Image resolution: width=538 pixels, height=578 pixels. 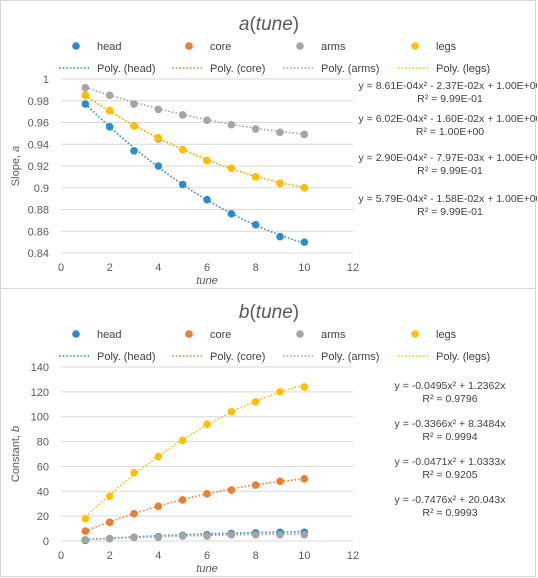 What do you see at coordinates (158, 556) in the screenshot?
I see `chart-b-xtick-label: 4` at bounding box center [158, 556].